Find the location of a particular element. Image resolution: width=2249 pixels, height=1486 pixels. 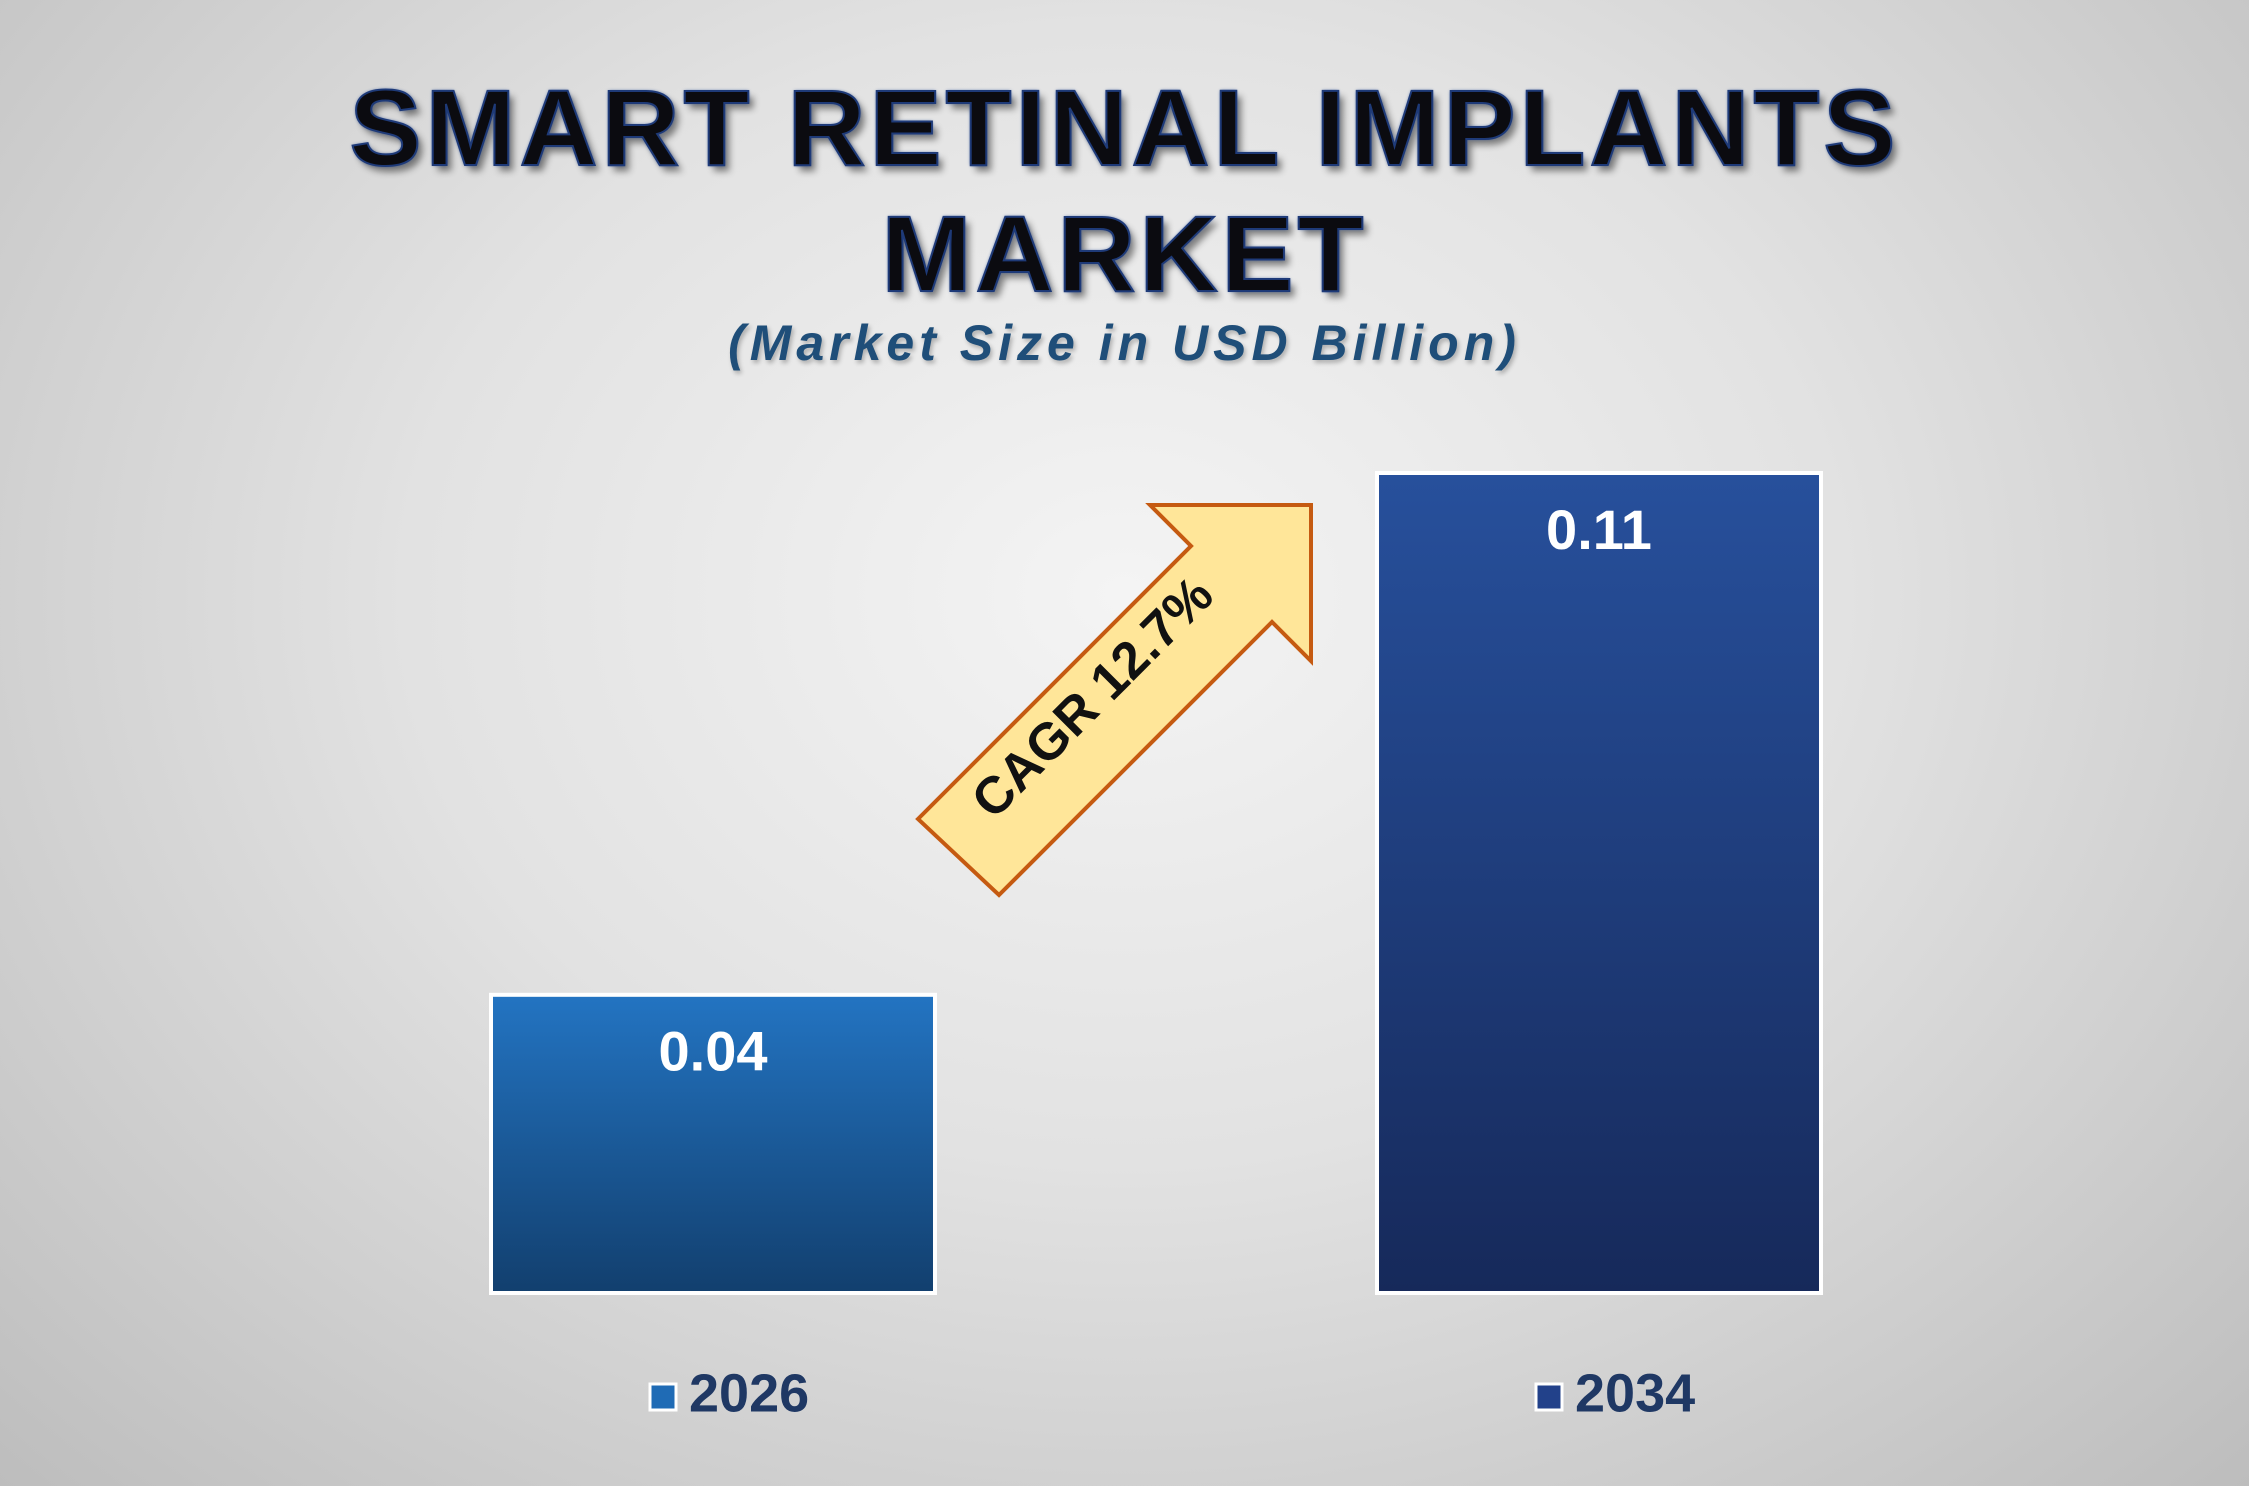

chart-subtitle: (Market Size in USD Billion) is located at coordinates (1124, 343).